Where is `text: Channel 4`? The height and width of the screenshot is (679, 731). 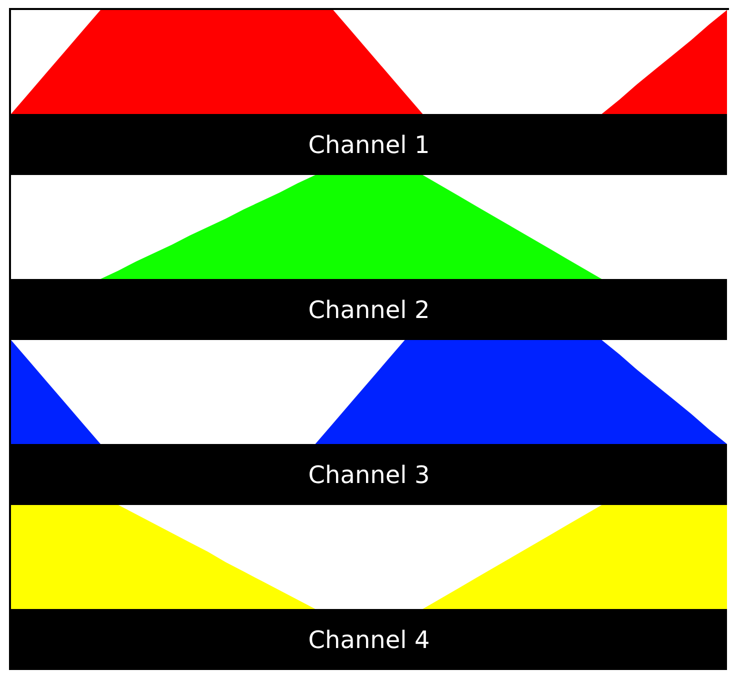
text: Channel 4 is located at coordinates (369, 639).